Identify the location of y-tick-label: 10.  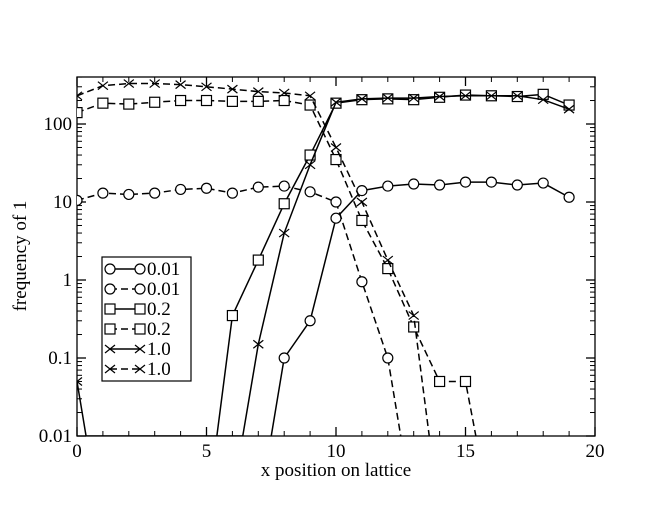
(62, 202).